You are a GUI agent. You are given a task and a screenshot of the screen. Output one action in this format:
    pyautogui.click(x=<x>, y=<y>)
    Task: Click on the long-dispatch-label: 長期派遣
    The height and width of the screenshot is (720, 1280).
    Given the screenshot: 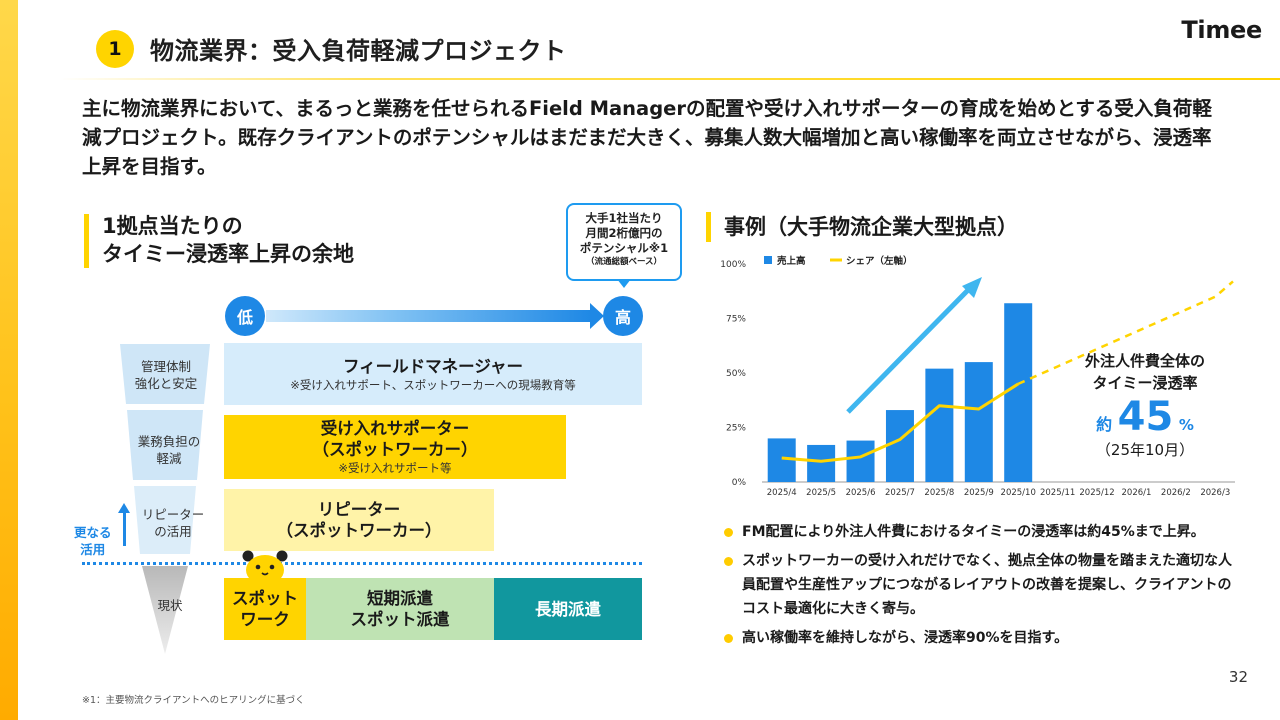 What is the action you would take?
    pyautogui.click(x=568, y=609)
    